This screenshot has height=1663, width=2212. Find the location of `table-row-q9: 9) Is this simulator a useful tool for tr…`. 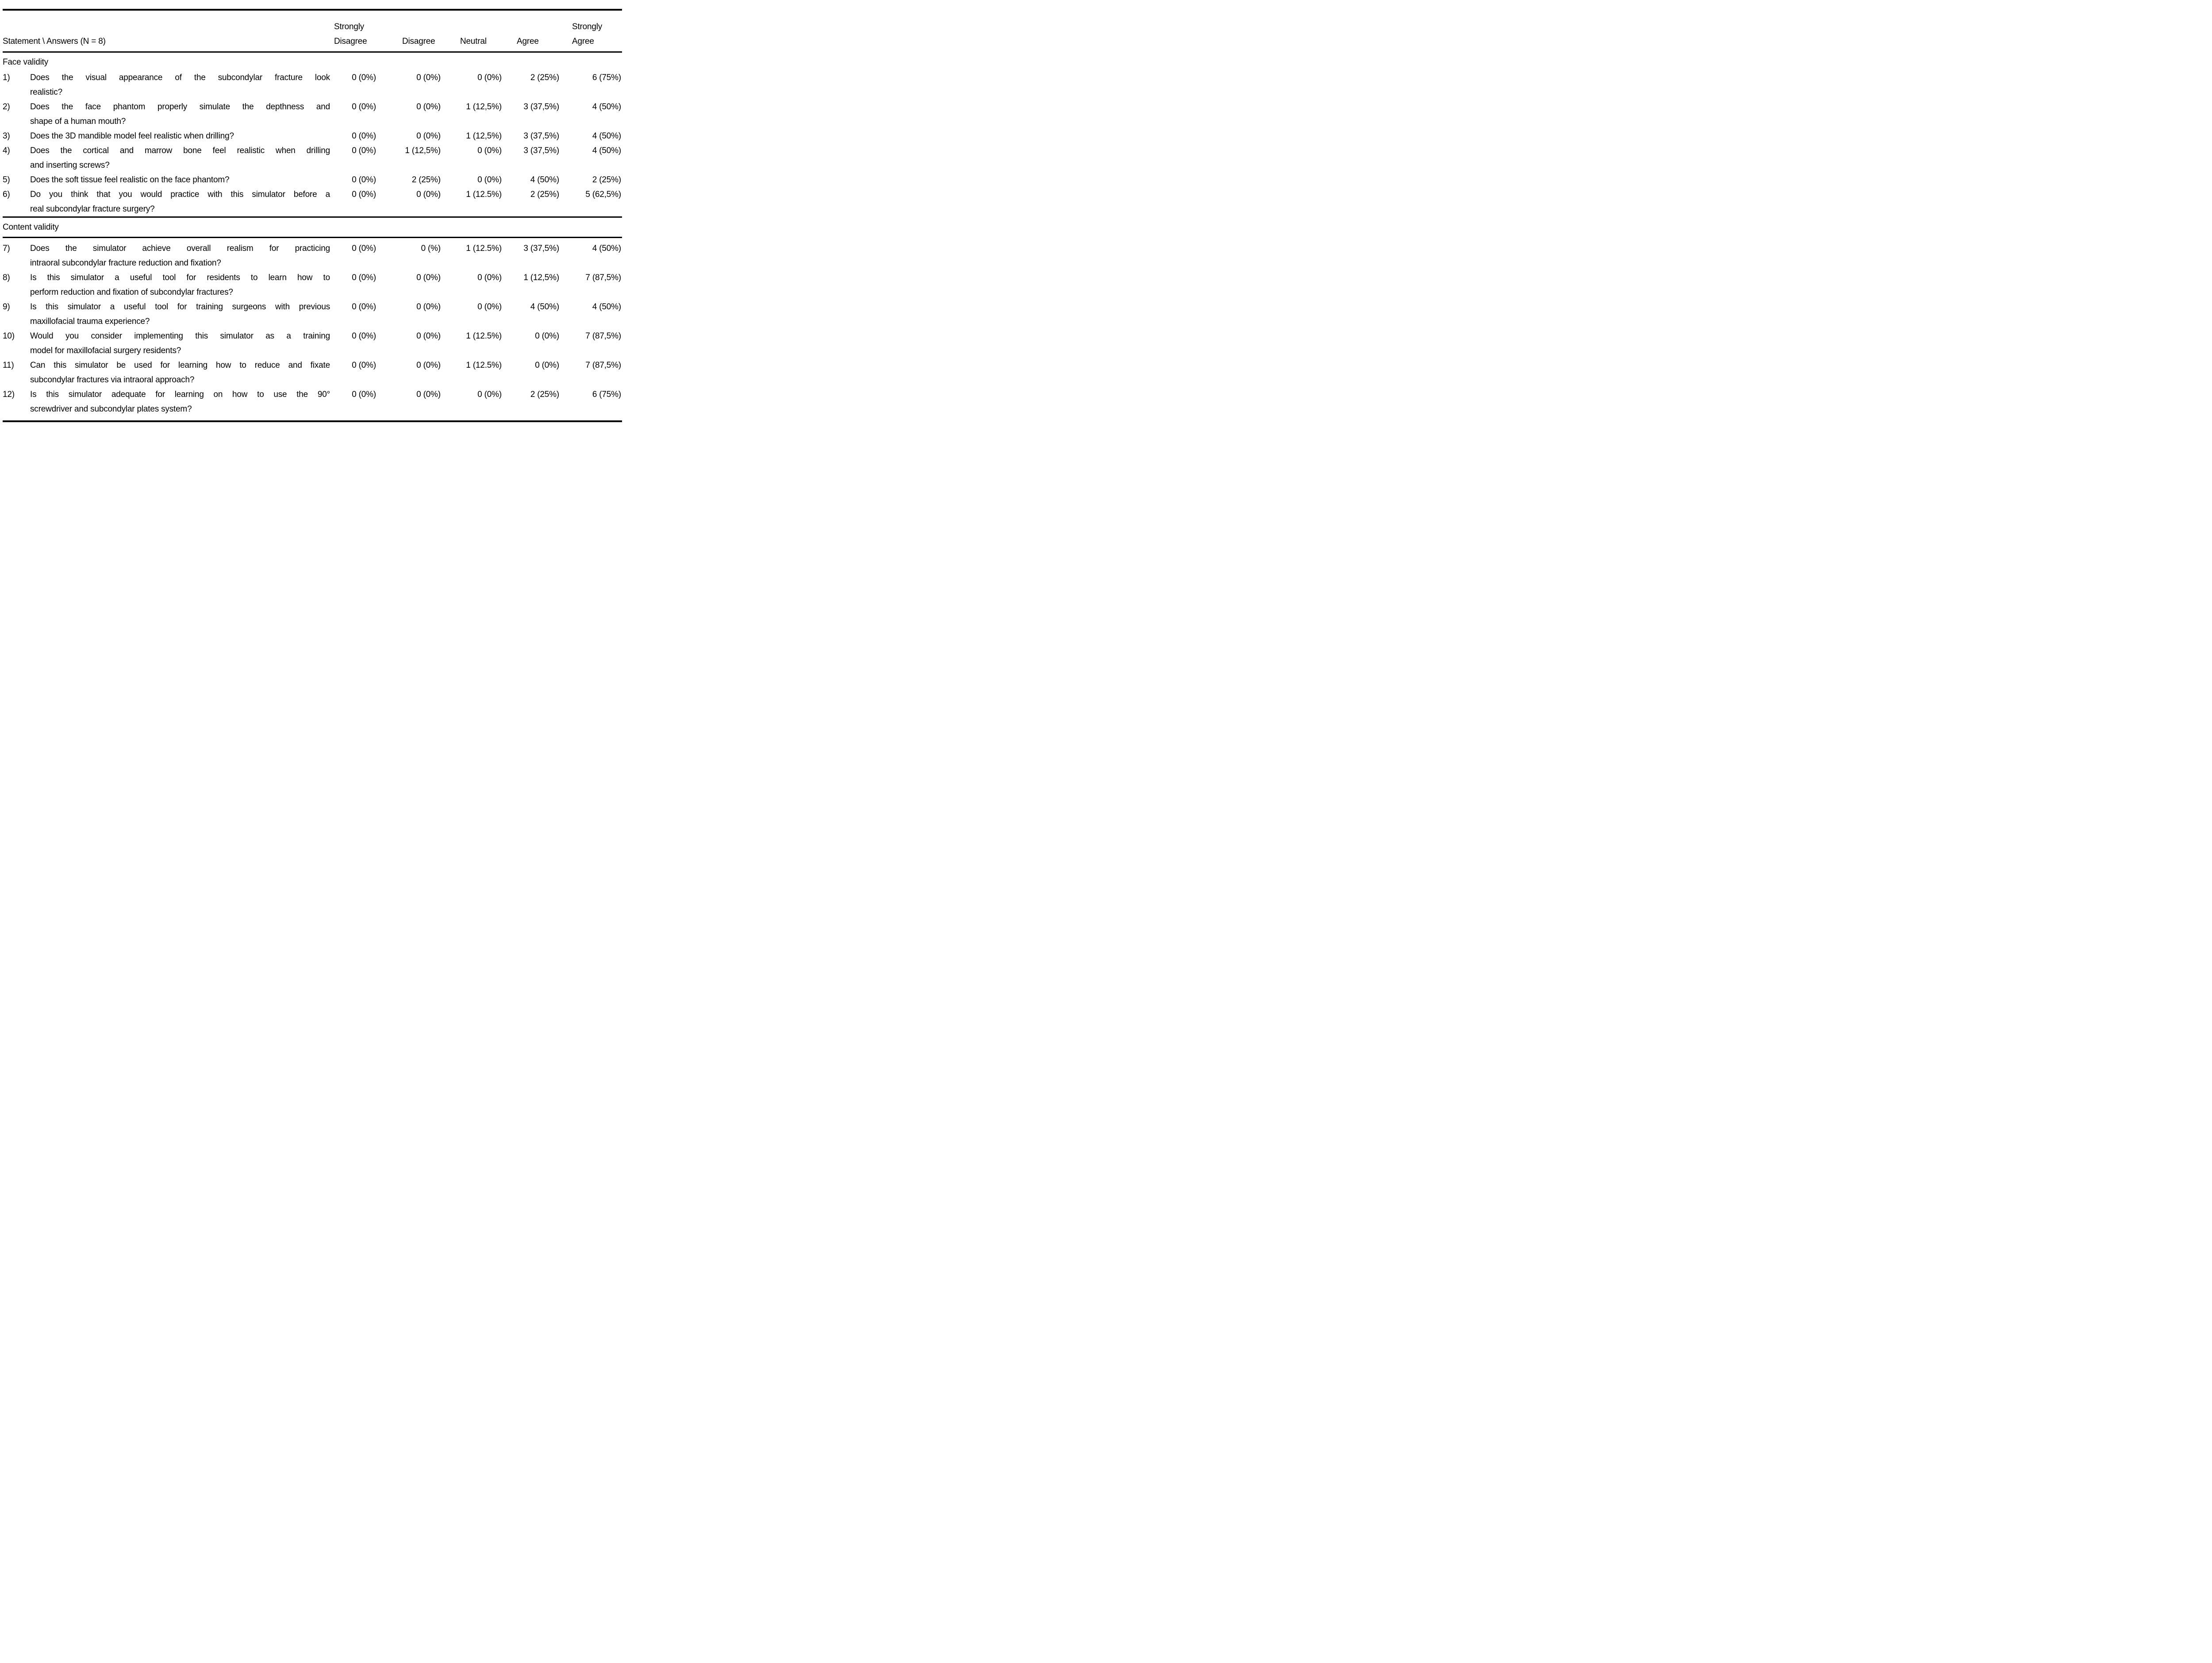

table-row-q9: 9) Is this simulator a useful tool for tr… is located at coordinates (312, 314).